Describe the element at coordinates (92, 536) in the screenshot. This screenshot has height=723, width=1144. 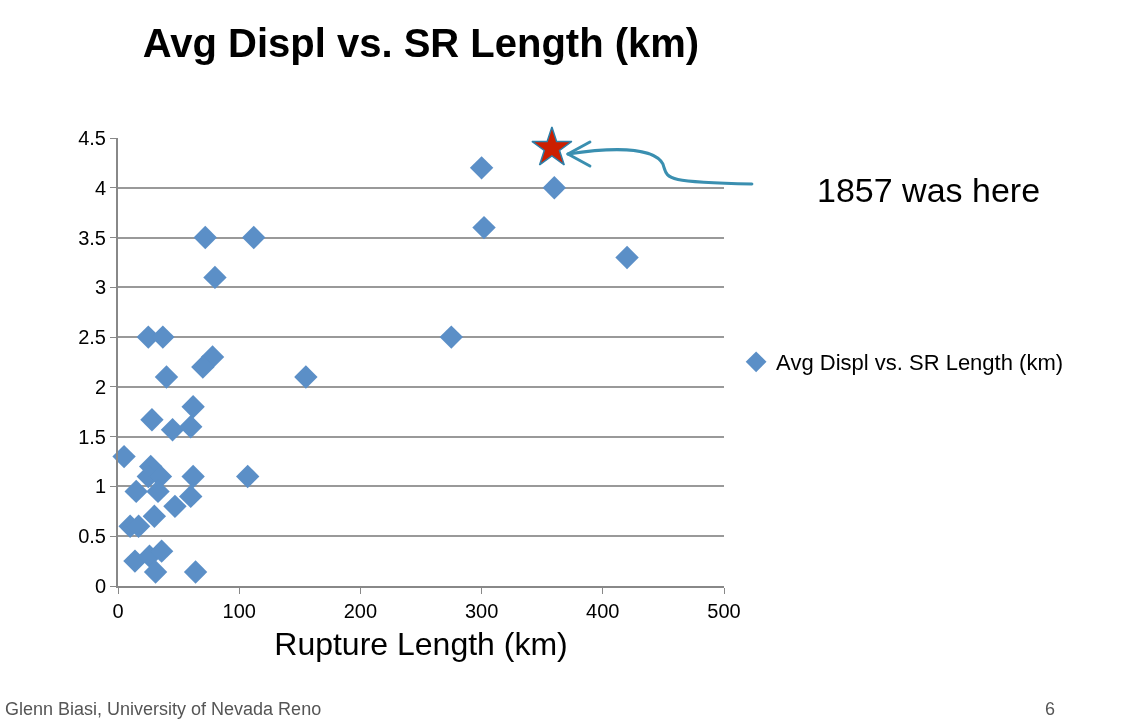
I see `y-tick-label: 0.5` at that location.